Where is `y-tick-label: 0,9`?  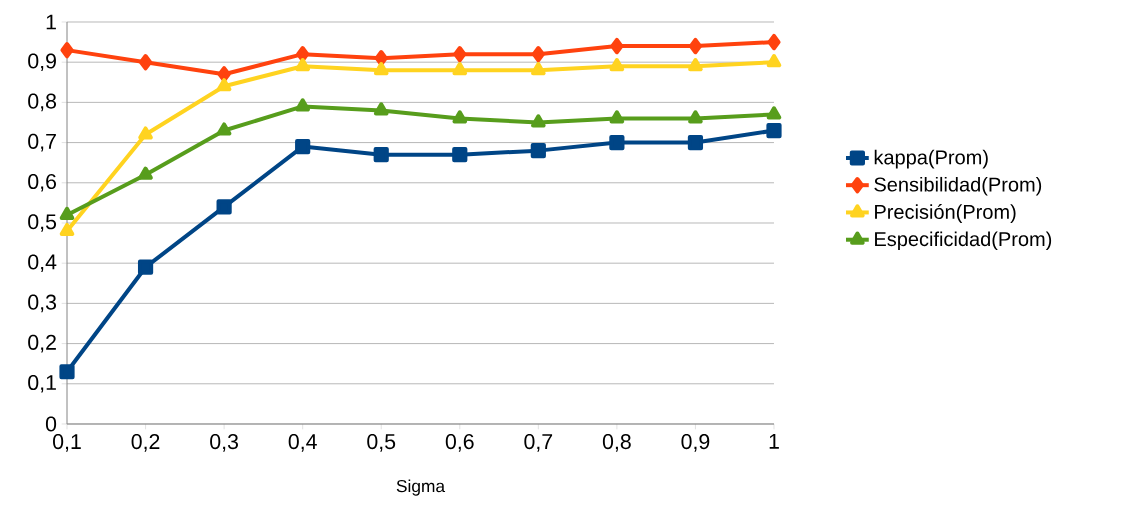 y-tick-label: 0,9 is located at coordinates (42, 62).